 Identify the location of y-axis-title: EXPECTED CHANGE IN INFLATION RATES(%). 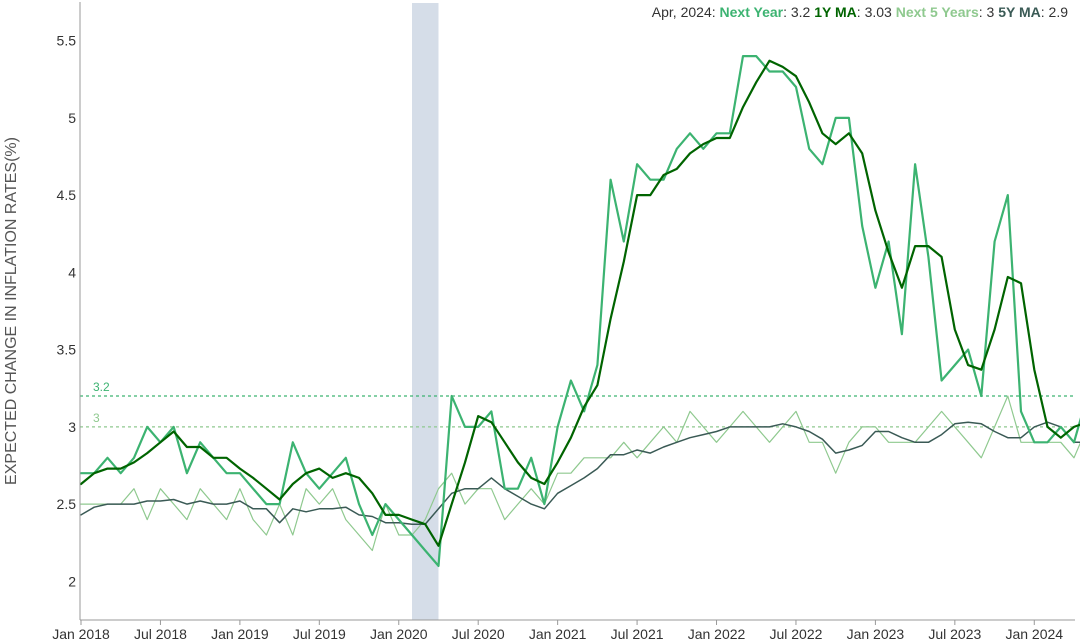
(11, 311).